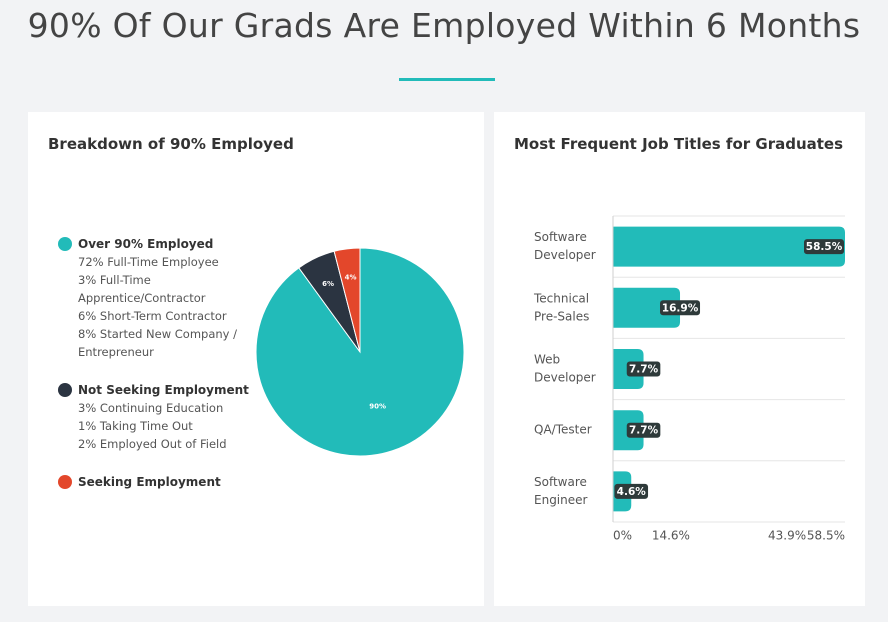 Image resolution: width=888 pixels, height=622 pixels. I want to click on title-underline, so click(447, 79).